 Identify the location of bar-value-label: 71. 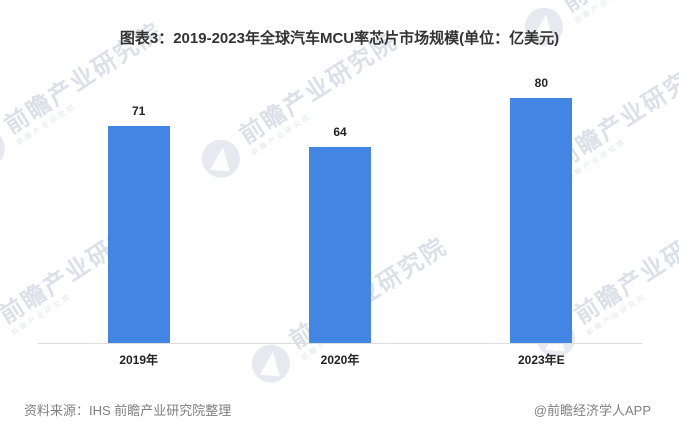
(138, 111).